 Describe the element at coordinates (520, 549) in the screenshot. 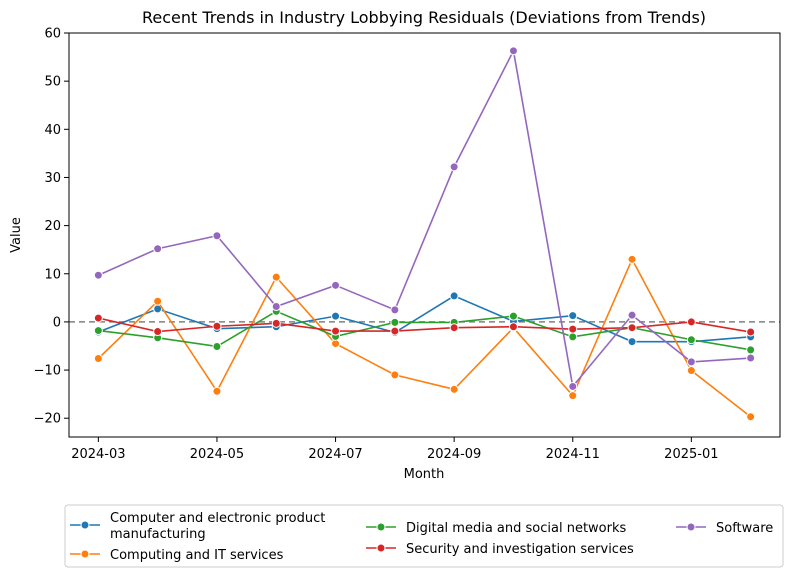

I see `legend-label: Security and investigation services` at that location.